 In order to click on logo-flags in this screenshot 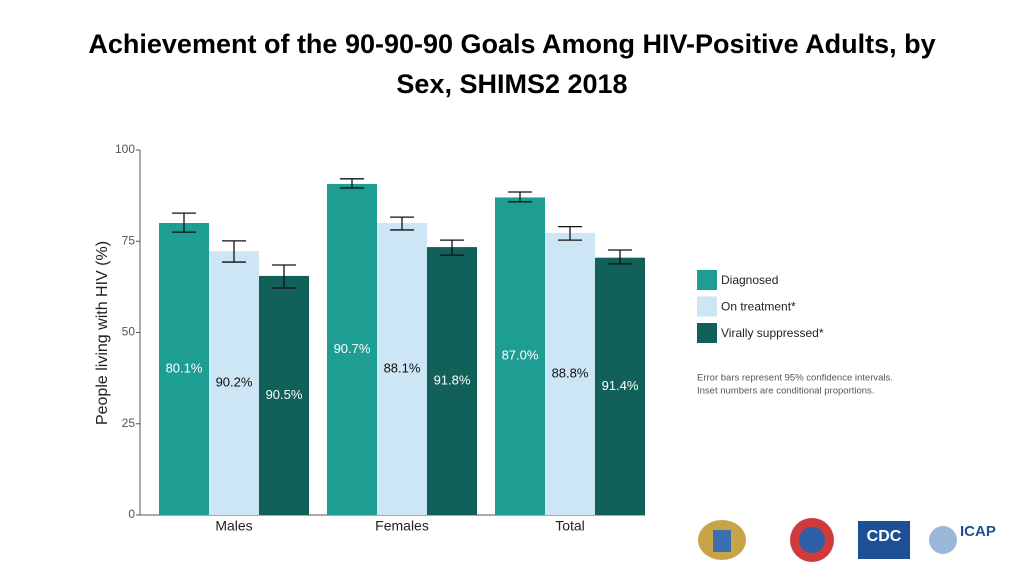, I will do `click(812, 540)`.